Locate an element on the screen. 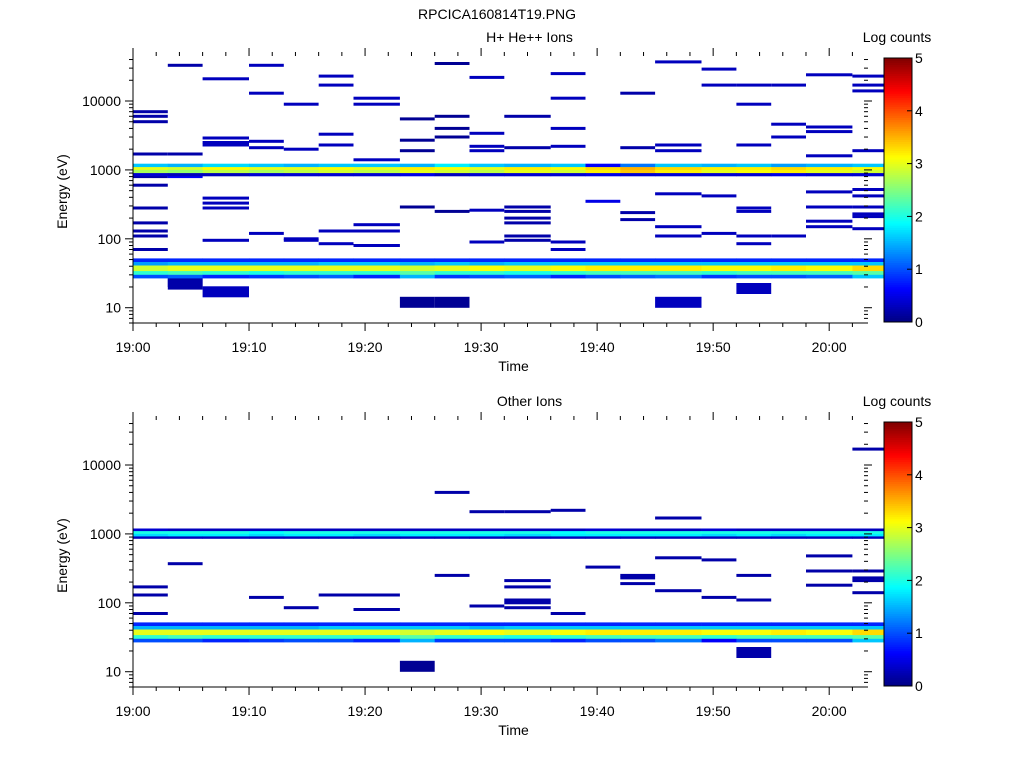  x-tick-label: 19:50 is located at coordinates (713, 711).